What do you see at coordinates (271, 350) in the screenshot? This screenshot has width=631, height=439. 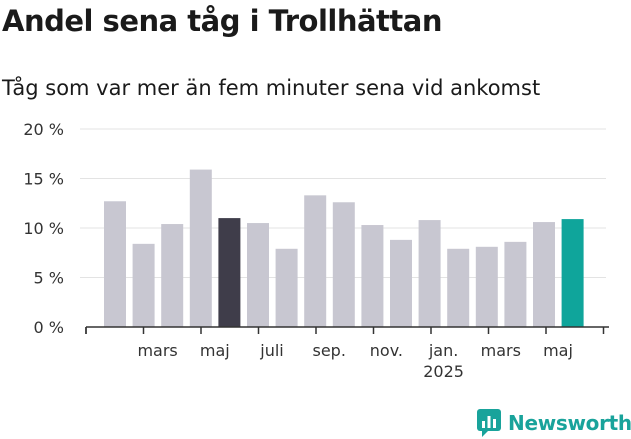 I see `x-tick-label: juli` at bounding box center [271, 350].